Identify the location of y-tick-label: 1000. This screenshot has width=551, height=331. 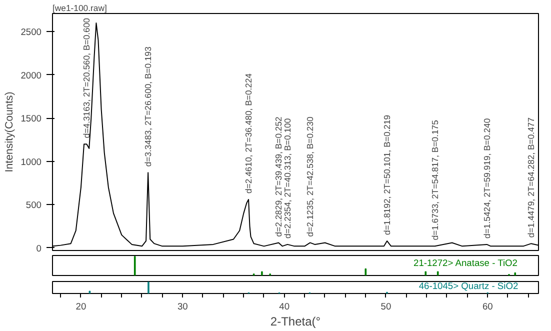
(31, 161).